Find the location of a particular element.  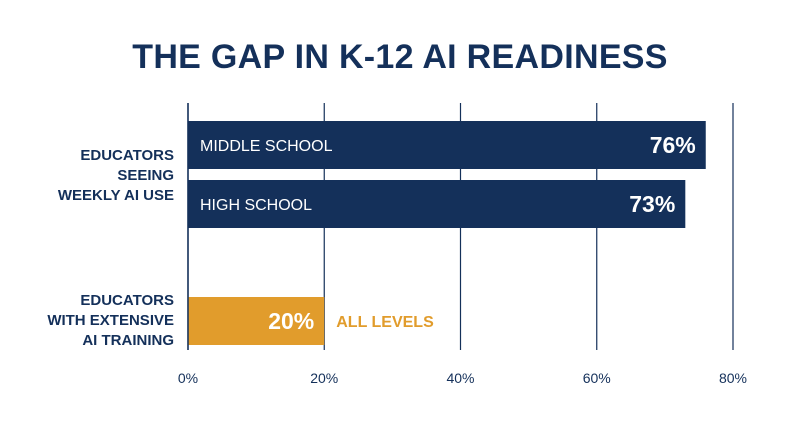

x-tick-label: 40% is located at coordinates (460, 378).